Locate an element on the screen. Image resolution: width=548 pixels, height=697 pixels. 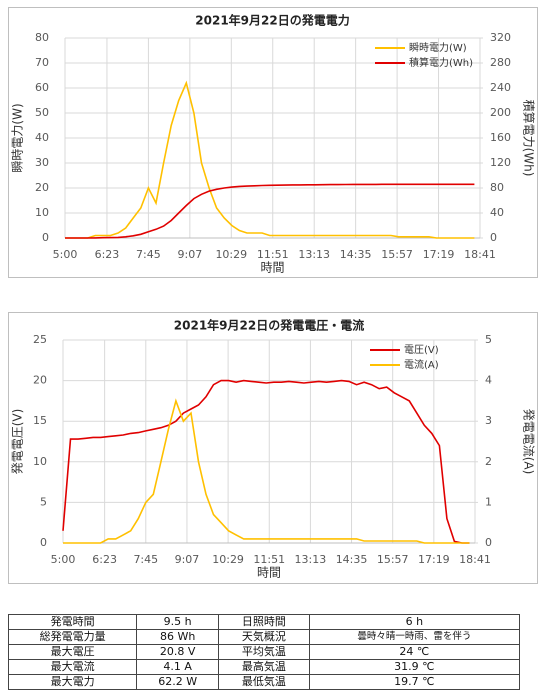
chart-title: 2021年9月22日の発電電圧・電流 is located at coordinates (269, 325).